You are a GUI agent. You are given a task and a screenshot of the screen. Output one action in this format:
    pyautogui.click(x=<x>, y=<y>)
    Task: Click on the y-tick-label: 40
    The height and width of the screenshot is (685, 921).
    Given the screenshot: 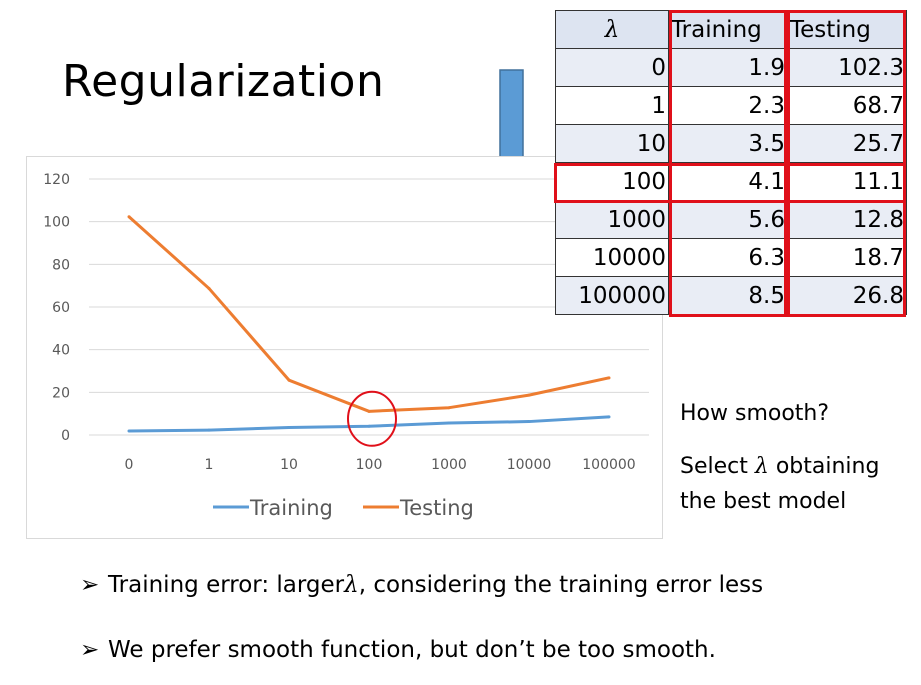 What is the action you would take?
    pyautogui.click(x=61, y=351)
    